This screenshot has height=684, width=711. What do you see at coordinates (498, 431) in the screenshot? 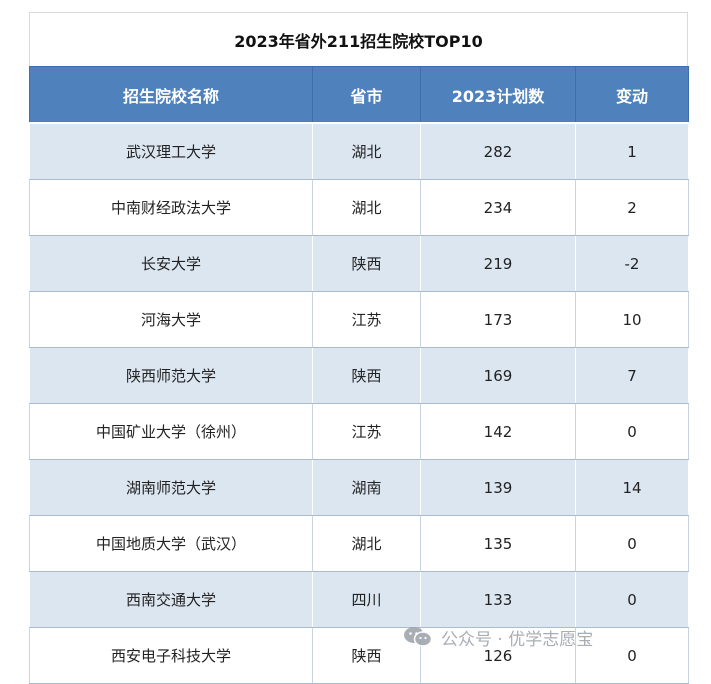
I see `cell-plan: 142` at bounding box center [498, 431].